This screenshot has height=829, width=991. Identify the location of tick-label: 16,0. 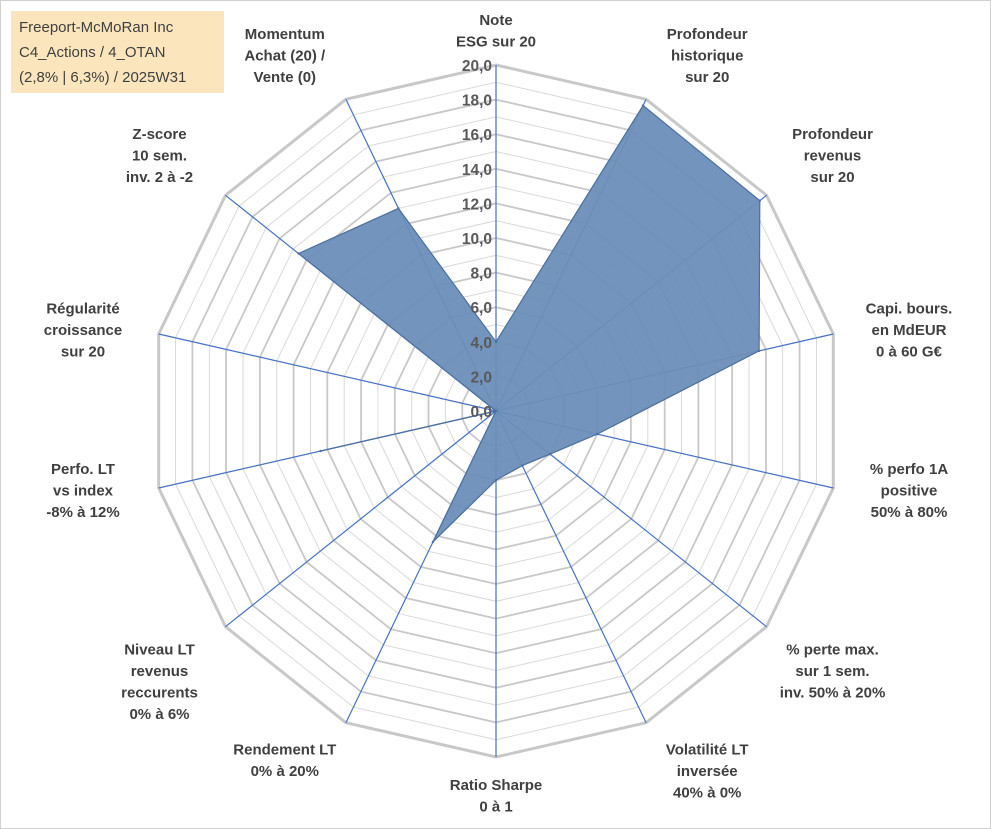
(477, 135).